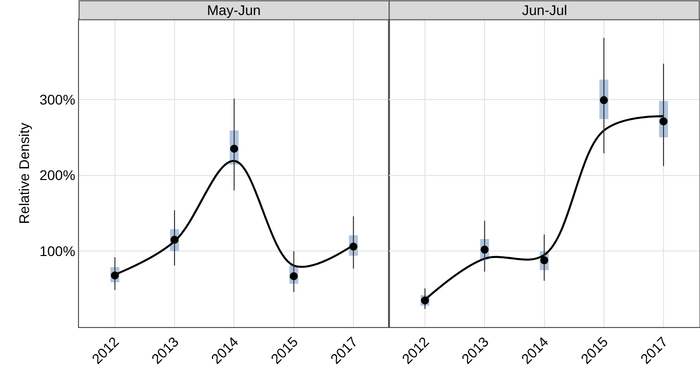 This screenshot has width=700, height=367. I want to click on chart-title: Jun-Jul, so click(545, 10).